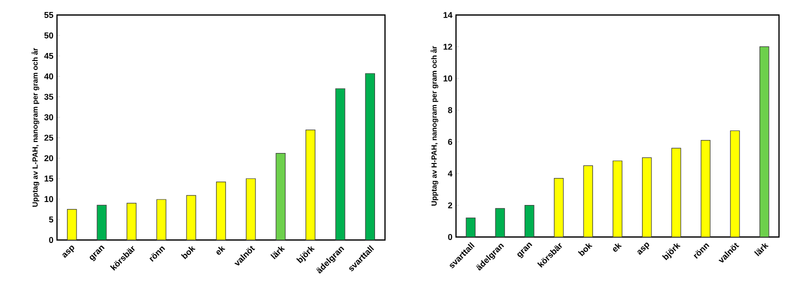  What do you see at coordinates (450, 173) in the screenshot?
I see `y-tick-label: 4` at bounding box center [450, 173].